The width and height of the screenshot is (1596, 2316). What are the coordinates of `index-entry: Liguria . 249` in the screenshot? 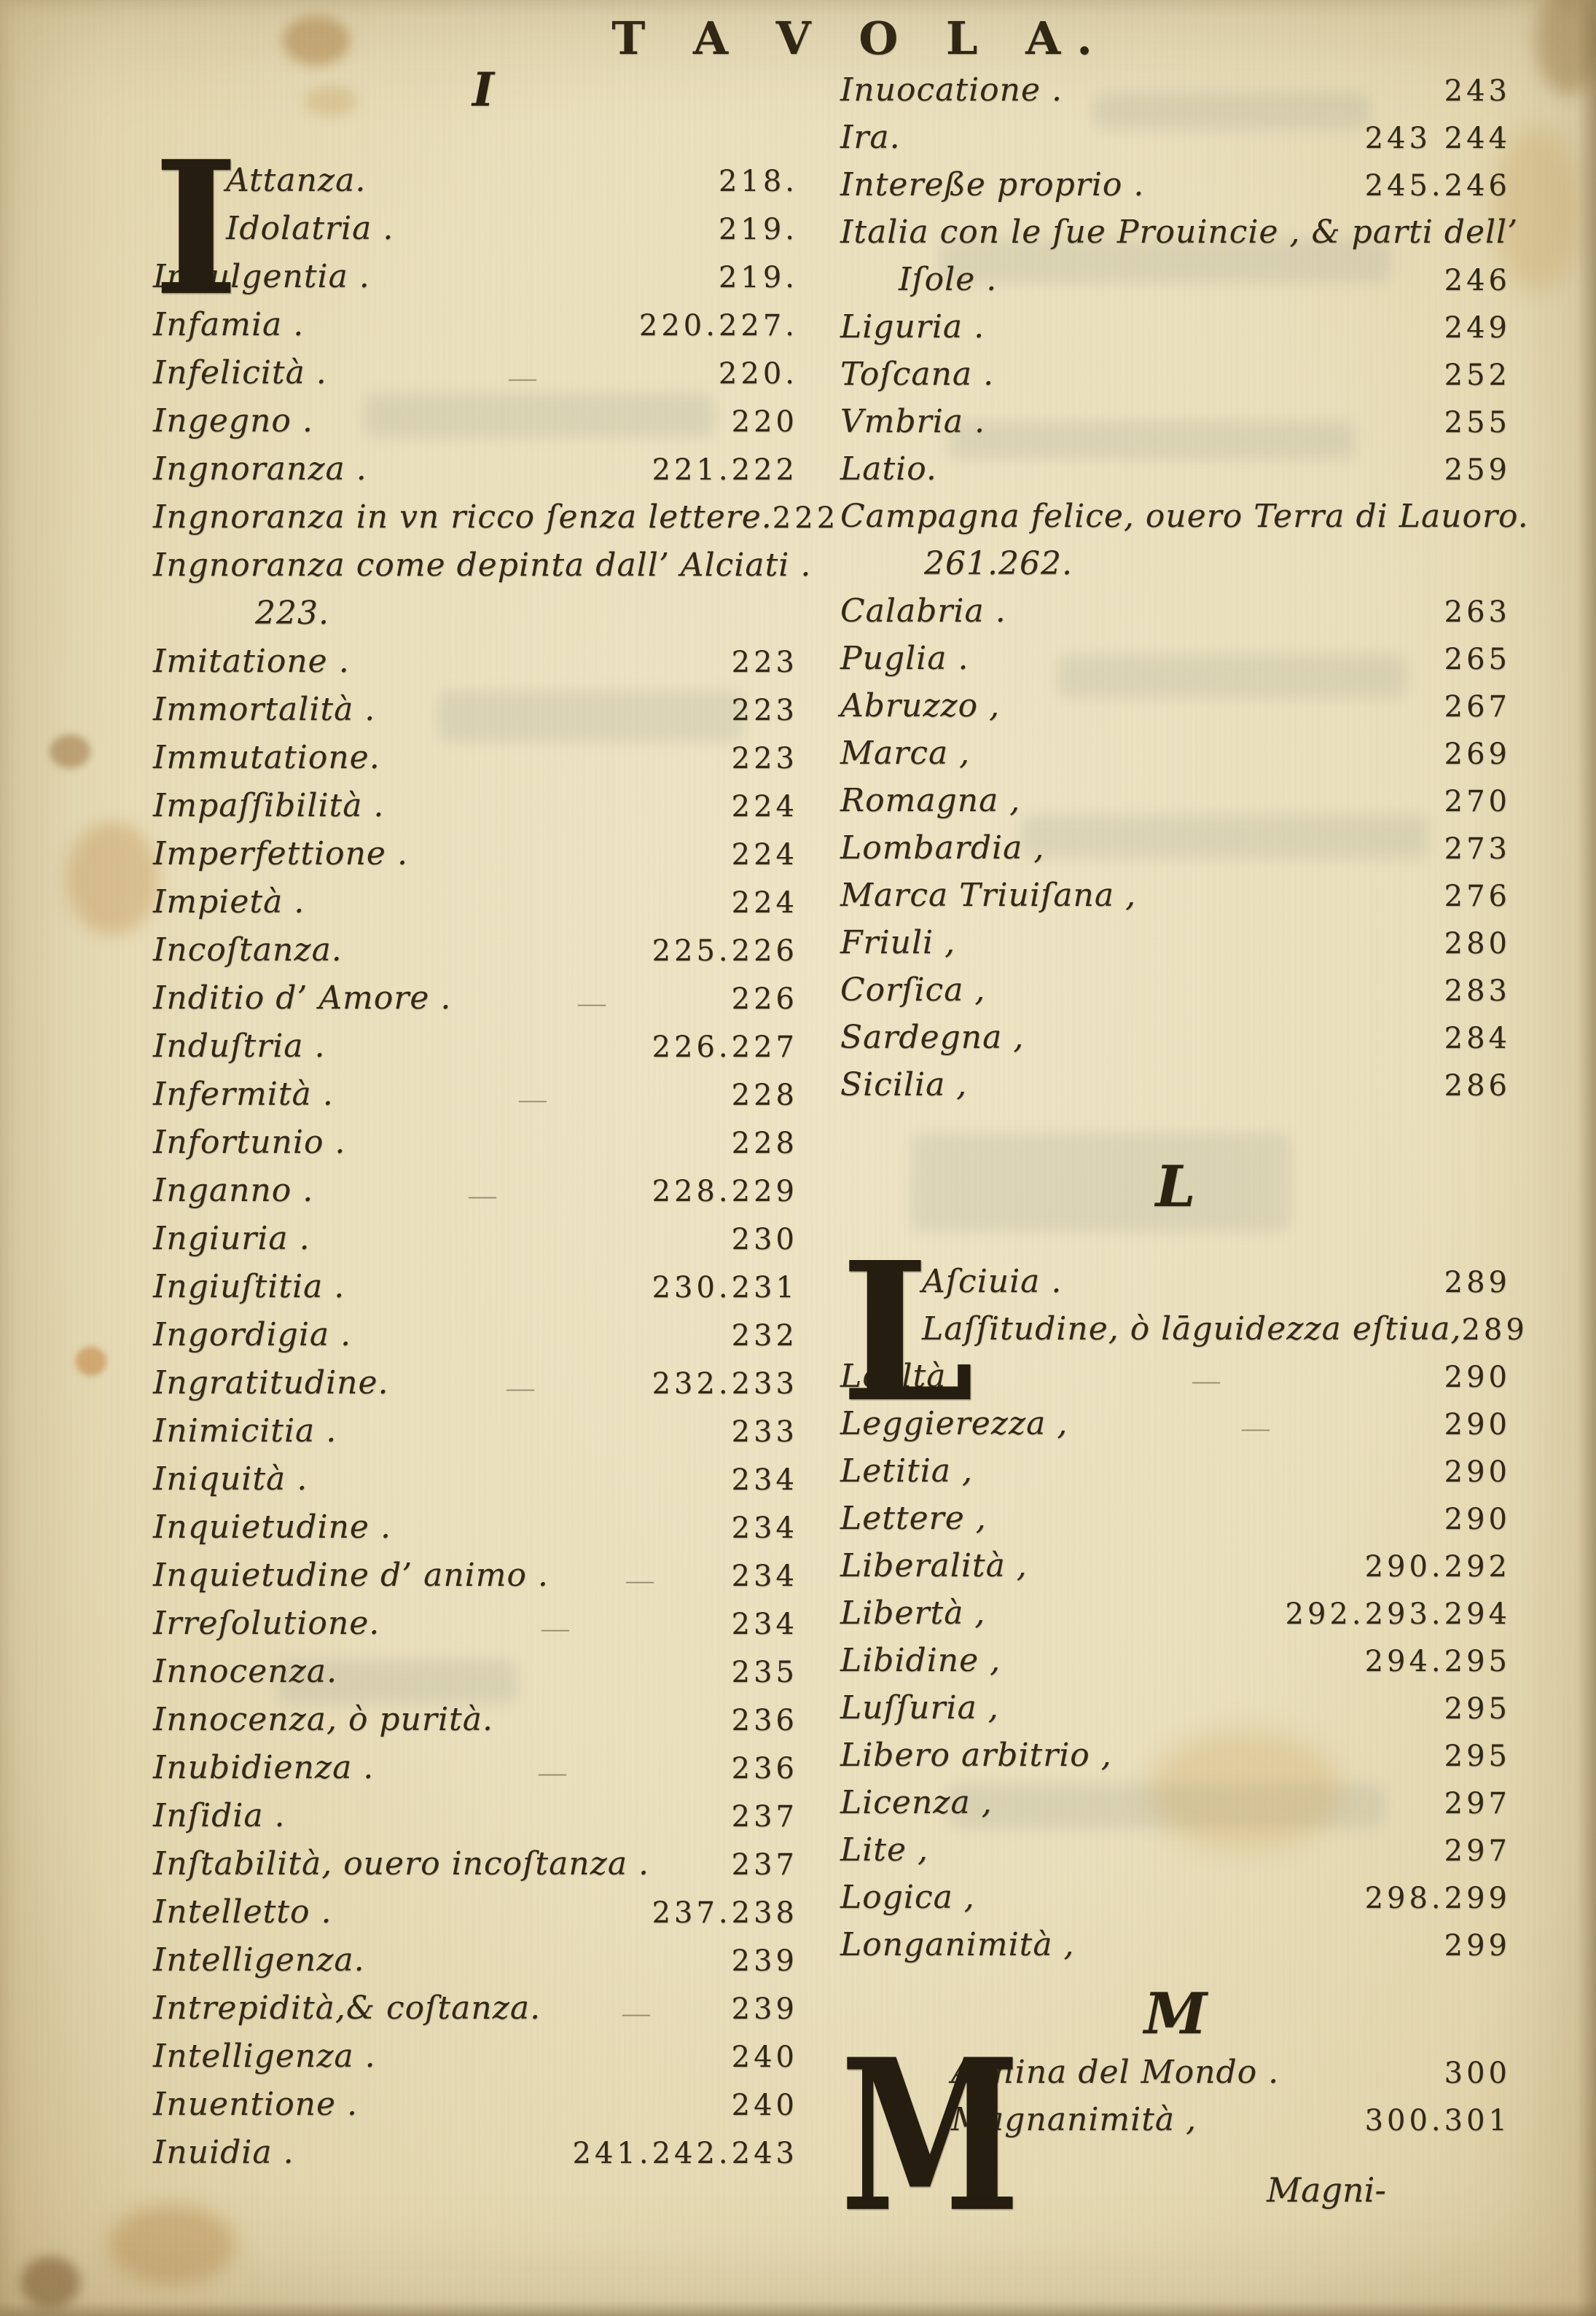 It's located at (1175, 332).